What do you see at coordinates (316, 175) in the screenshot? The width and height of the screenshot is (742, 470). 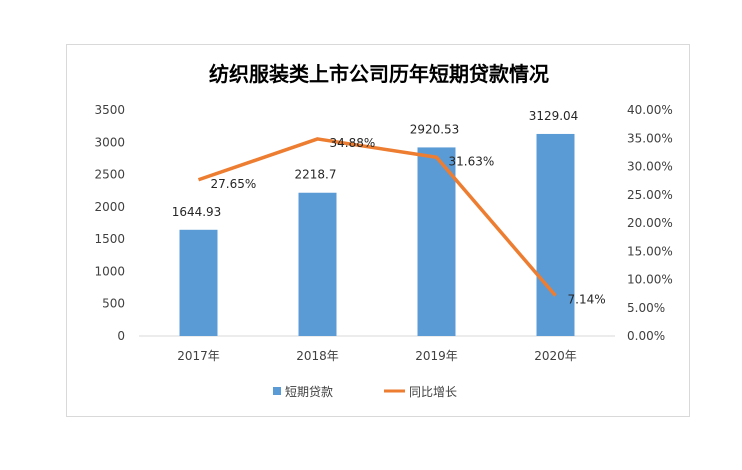 I see `bar-data-label: 2218.7` at bounding box center [316, 175].